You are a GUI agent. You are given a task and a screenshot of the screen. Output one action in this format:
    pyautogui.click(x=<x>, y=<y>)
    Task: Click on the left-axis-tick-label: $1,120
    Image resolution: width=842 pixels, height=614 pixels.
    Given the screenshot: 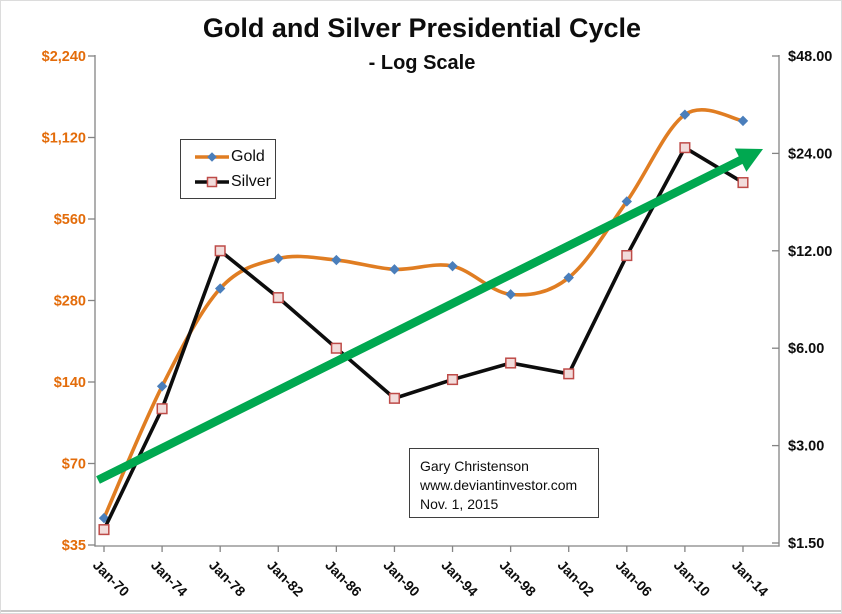 What is the action you would take?
    pyautogui.click(x=64, y=139)
    